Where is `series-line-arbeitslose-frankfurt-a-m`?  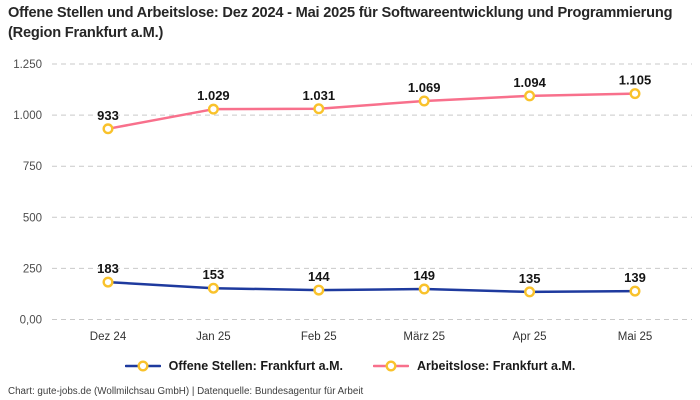
series-line-arbeitslose-frankfurt-a-m is located at coordinates (371, 111).